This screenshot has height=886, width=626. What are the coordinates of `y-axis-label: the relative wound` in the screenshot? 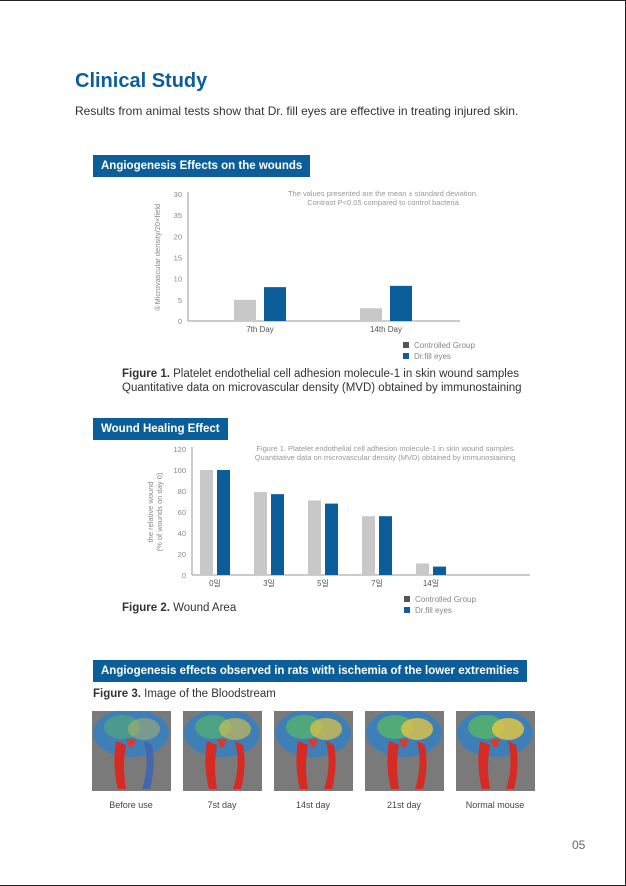 It's located at (150, 512).